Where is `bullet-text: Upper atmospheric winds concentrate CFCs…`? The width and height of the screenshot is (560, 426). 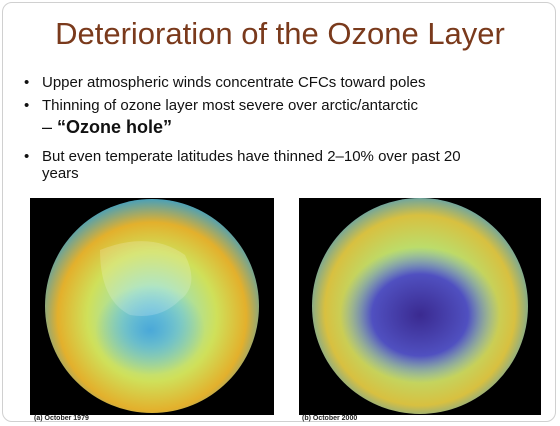 bullet-text: Upper atmospheric winds concentrate CFCs… is located at coordinates (234, 82).